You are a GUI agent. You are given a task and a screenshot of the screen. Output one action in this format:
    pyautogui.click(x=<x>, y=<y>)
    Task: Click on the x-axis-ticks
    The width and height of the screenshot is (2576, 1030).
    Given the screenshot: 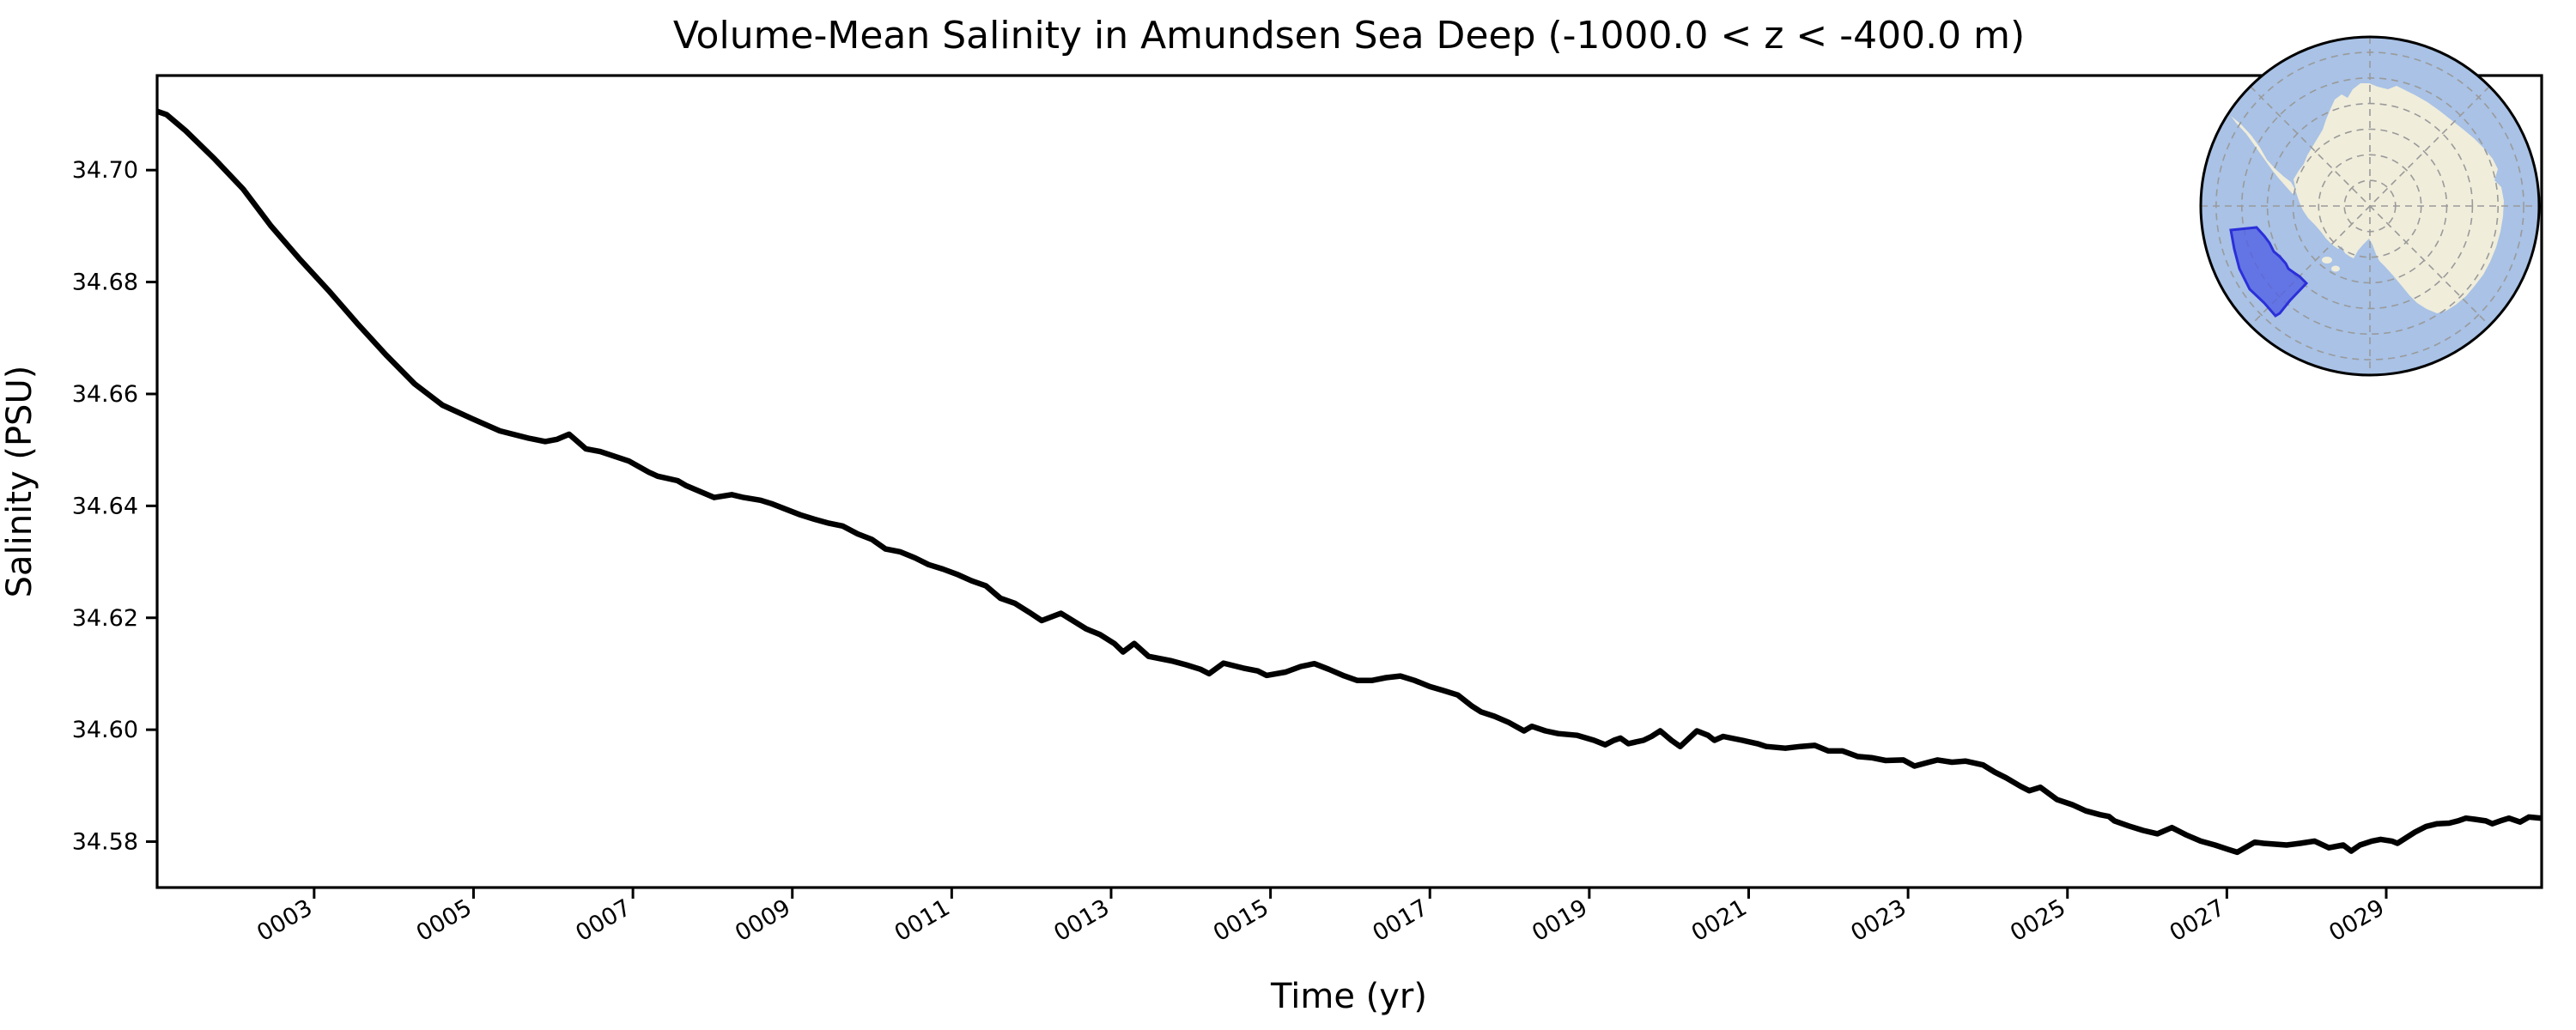 What is the action you would take?
    pyautogui.click(x=1350, y=893)
    